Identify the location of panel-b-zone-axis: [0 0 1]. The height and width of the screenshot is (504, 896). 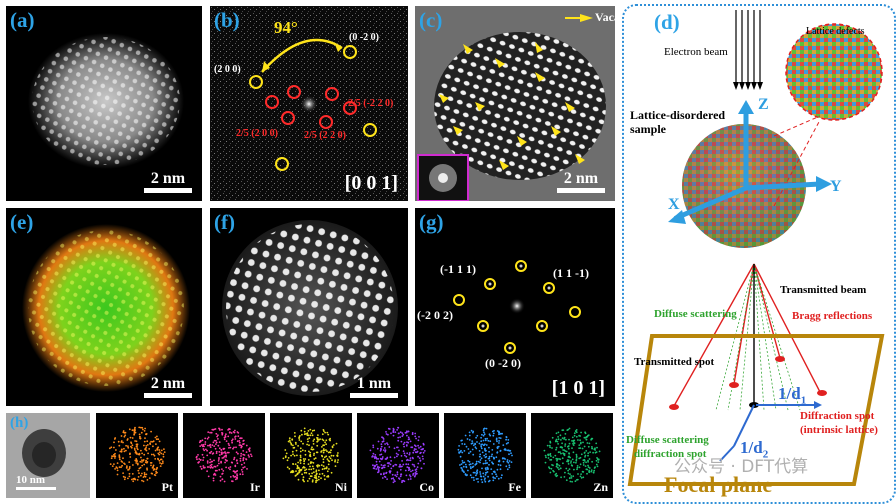
(371, 183).